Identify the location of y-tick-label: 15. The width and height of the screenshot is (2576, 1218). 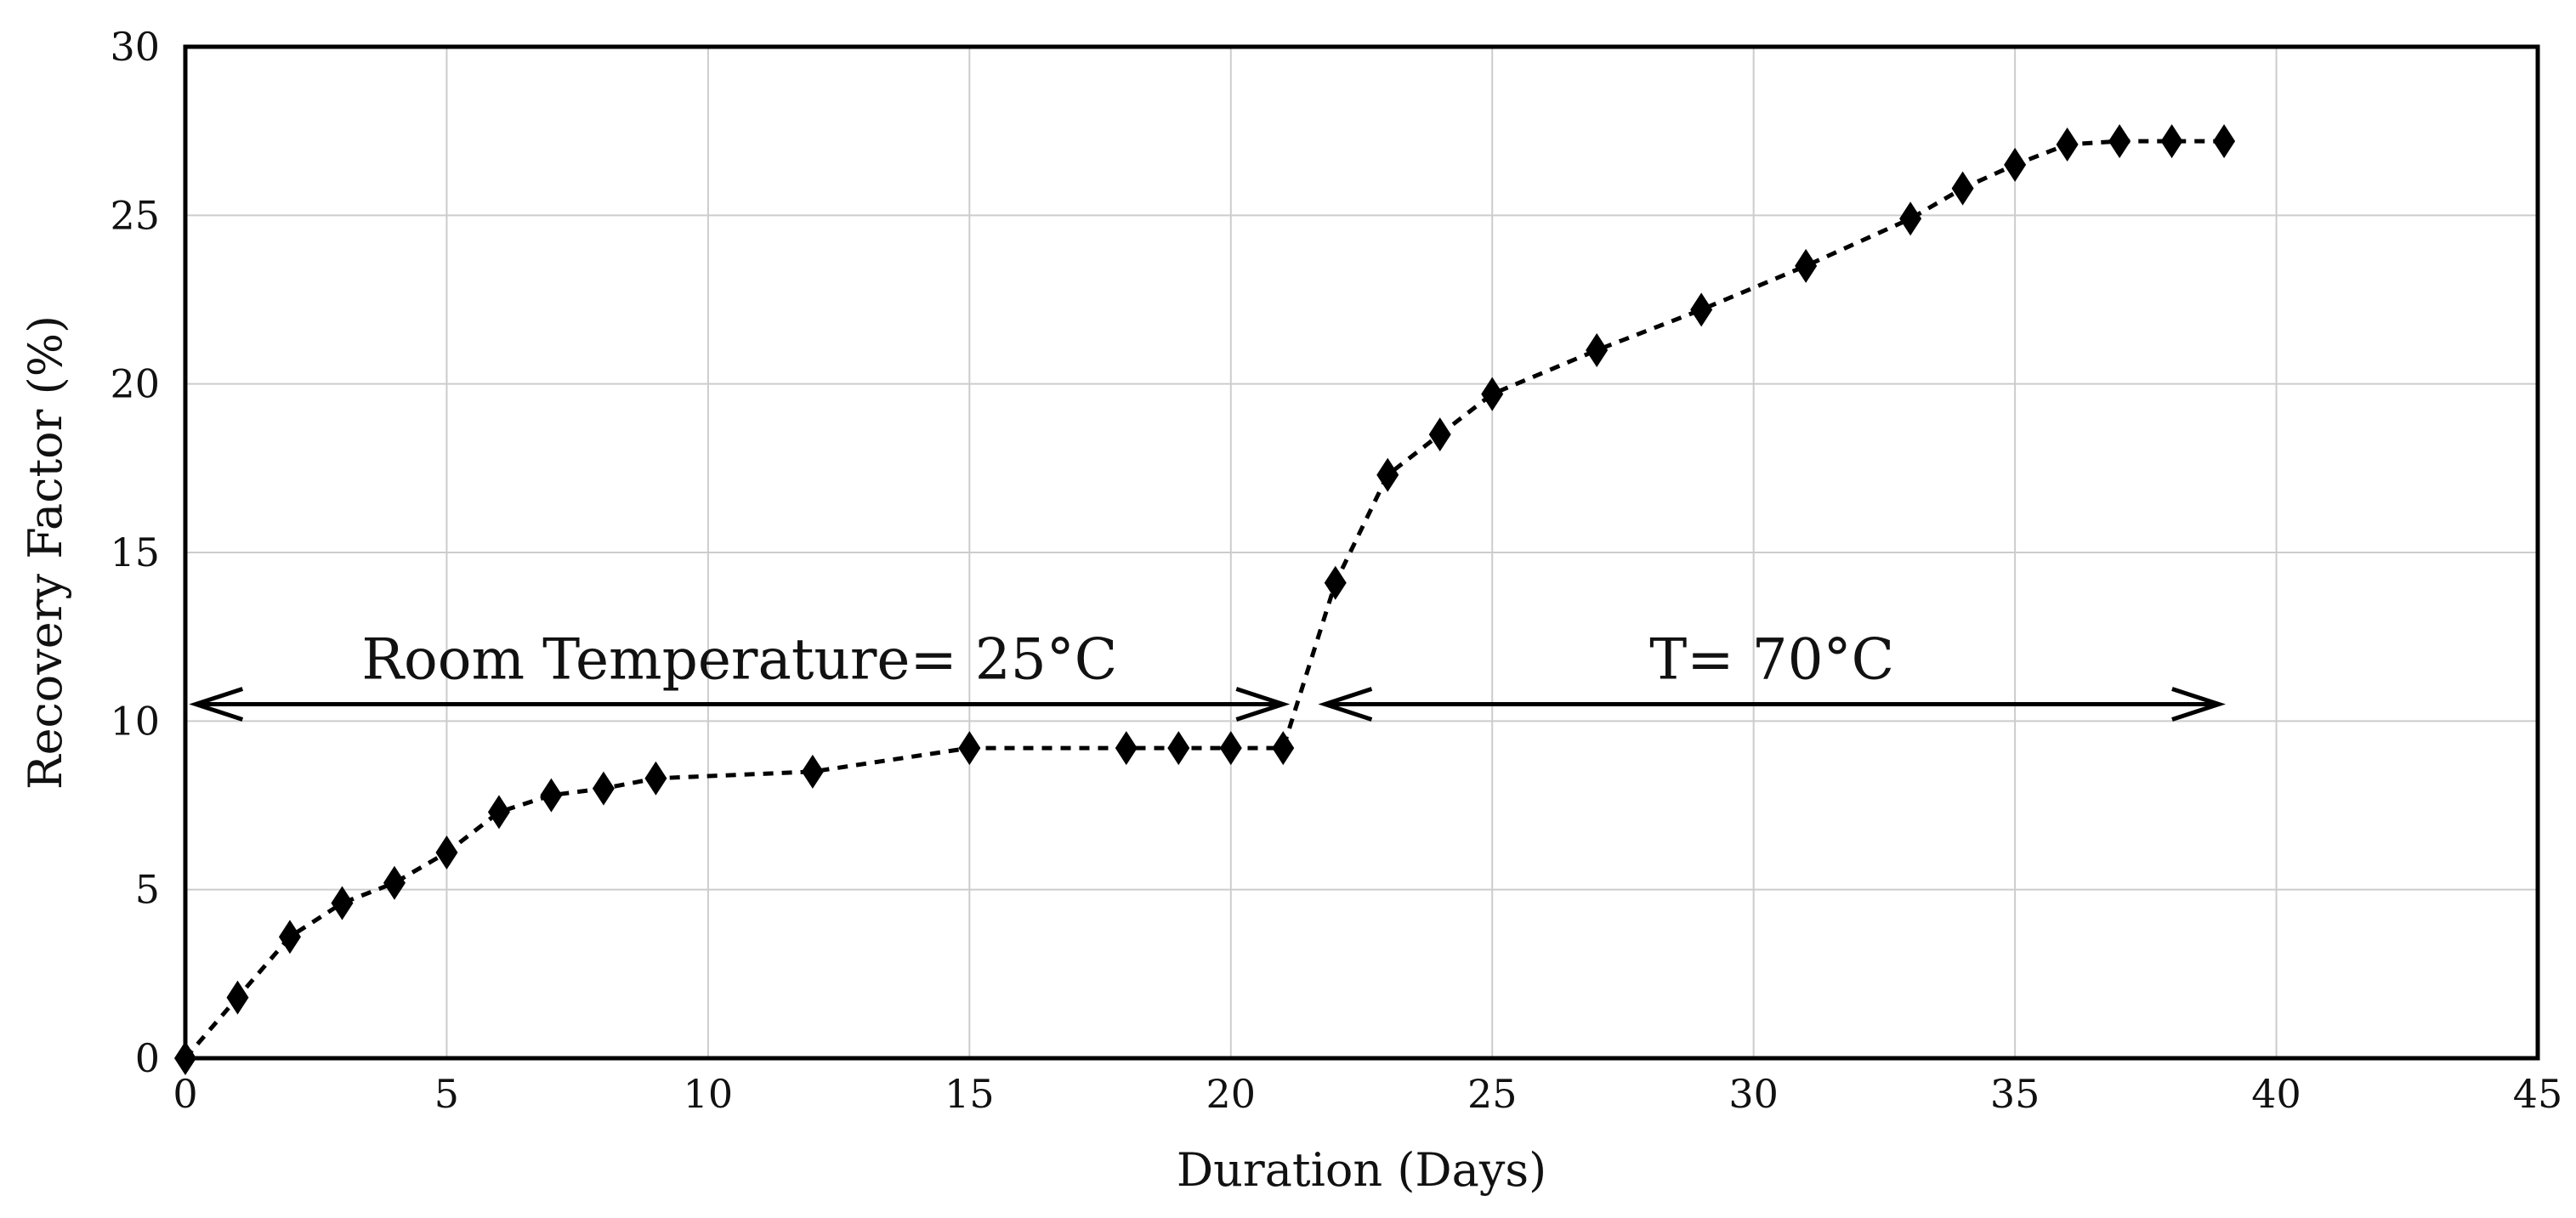
(135, 553).